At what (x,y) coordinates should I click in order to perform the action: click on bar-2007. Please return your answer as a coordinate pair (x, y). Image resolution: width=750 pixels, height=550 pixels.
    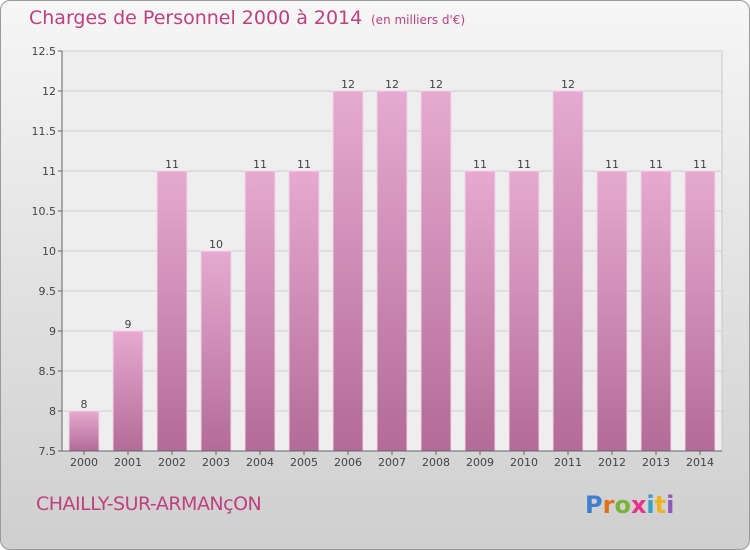
    Looking at the image, I should click on (392, 271).